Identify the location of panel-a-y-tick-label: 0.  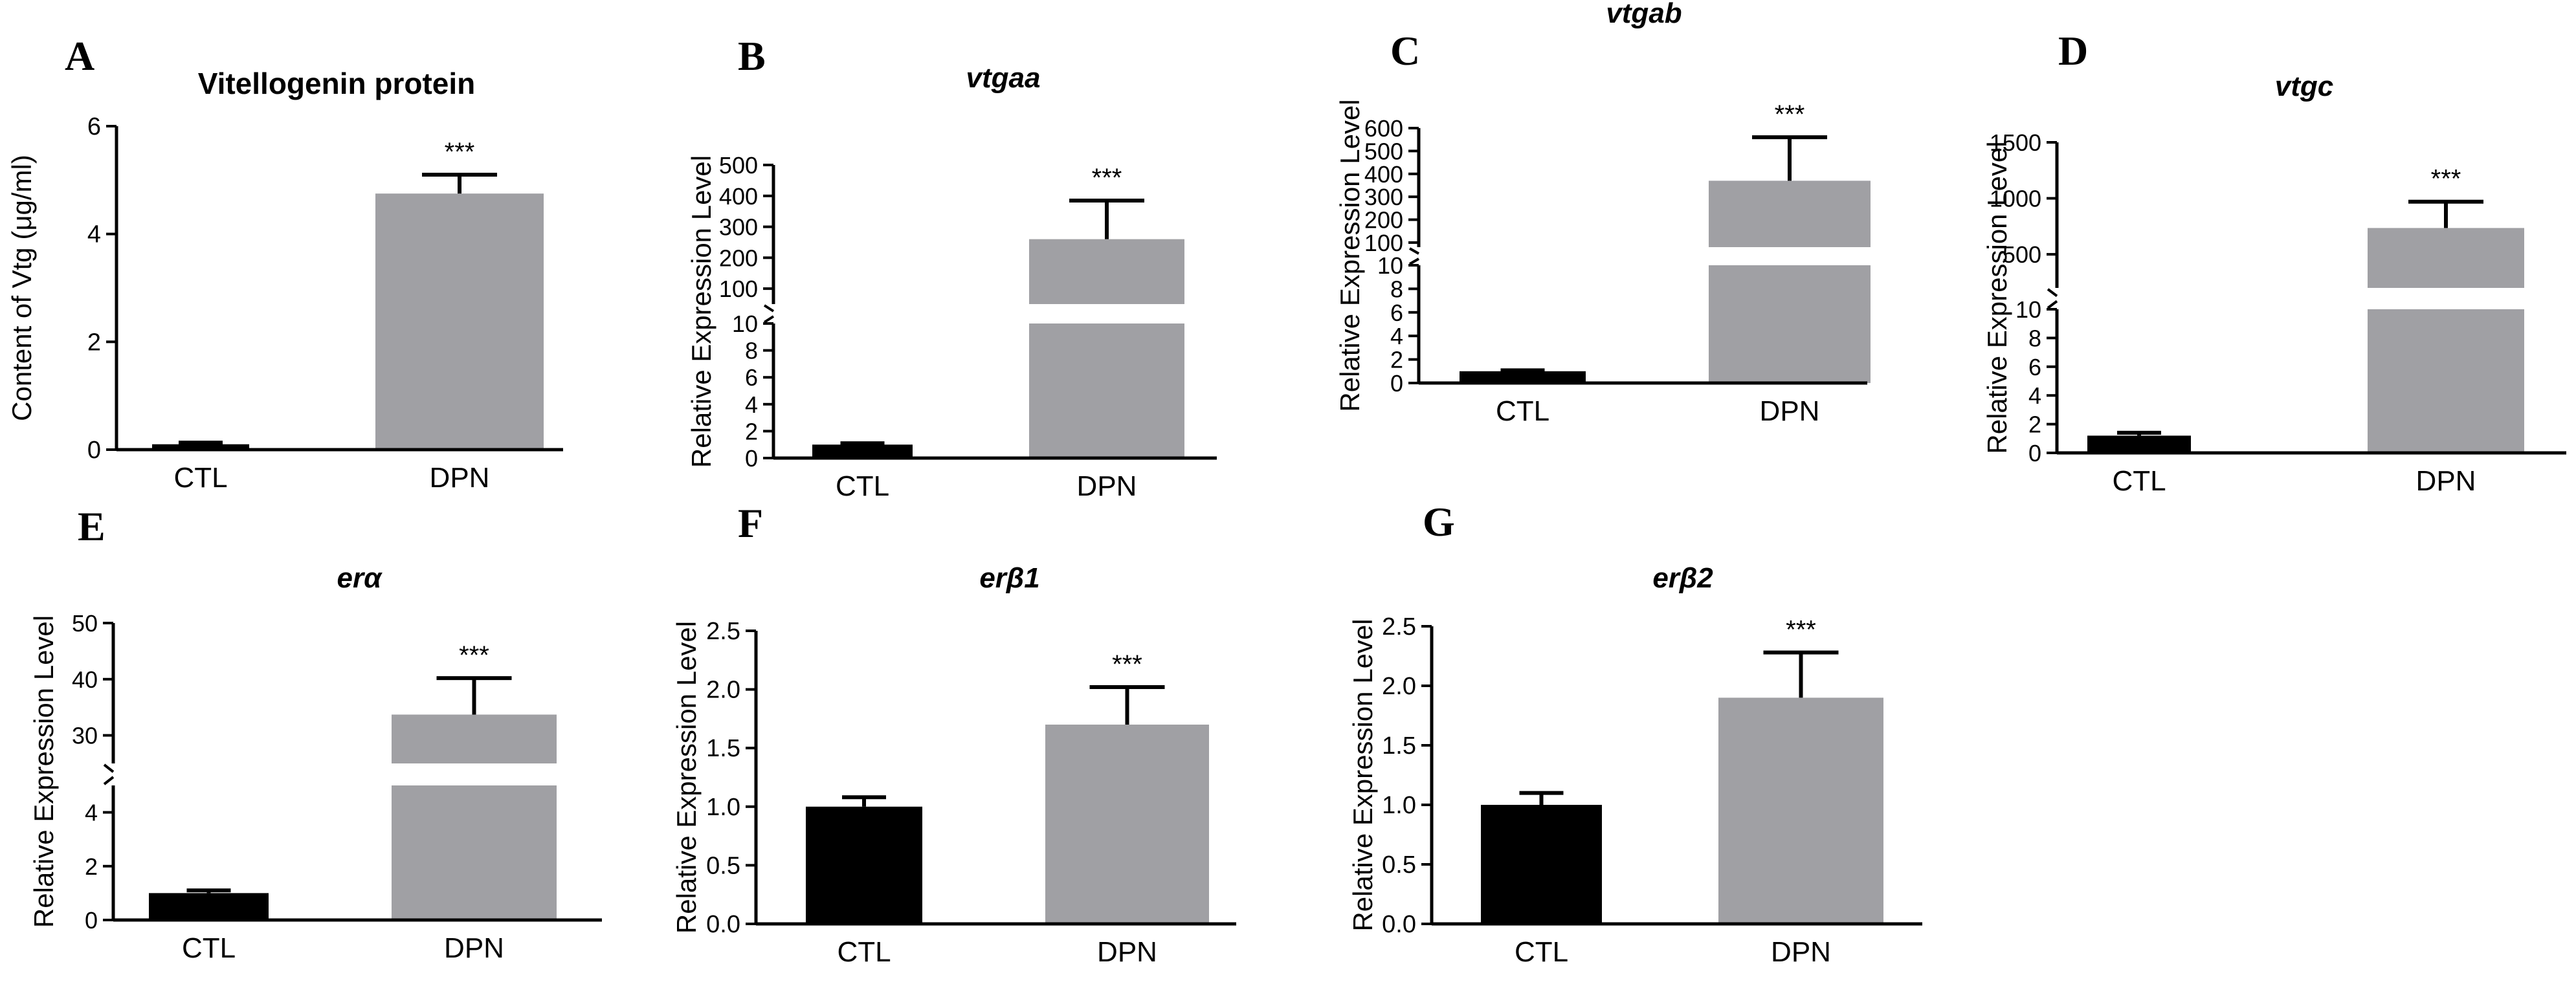
(94, 450).